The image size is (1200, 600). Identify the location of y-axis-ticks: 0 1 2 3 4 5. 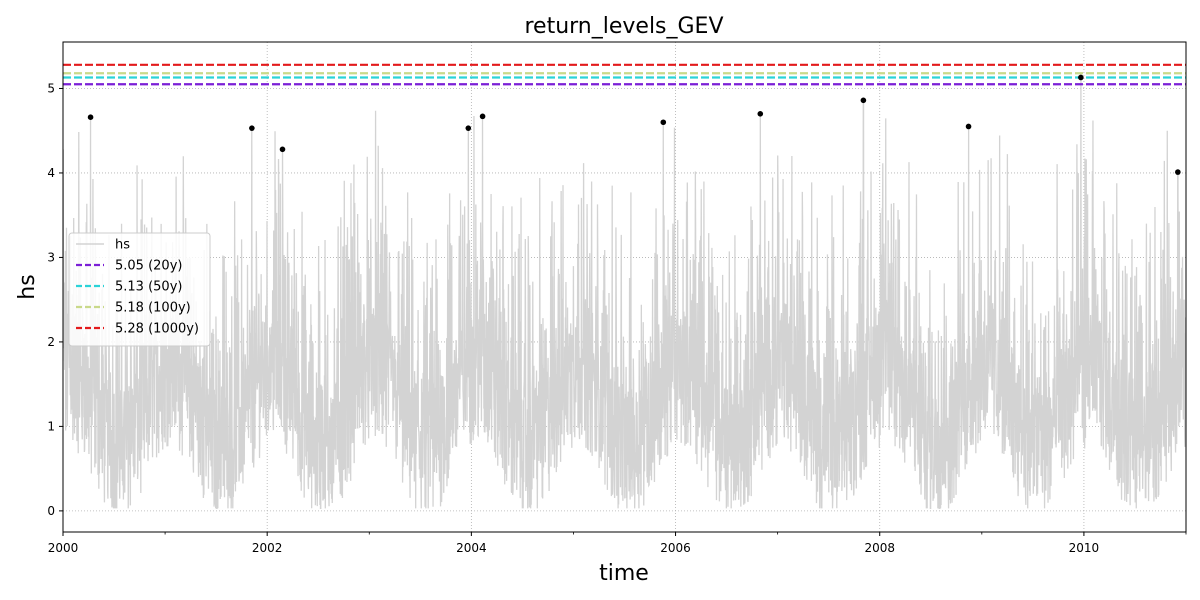
(55, 299).